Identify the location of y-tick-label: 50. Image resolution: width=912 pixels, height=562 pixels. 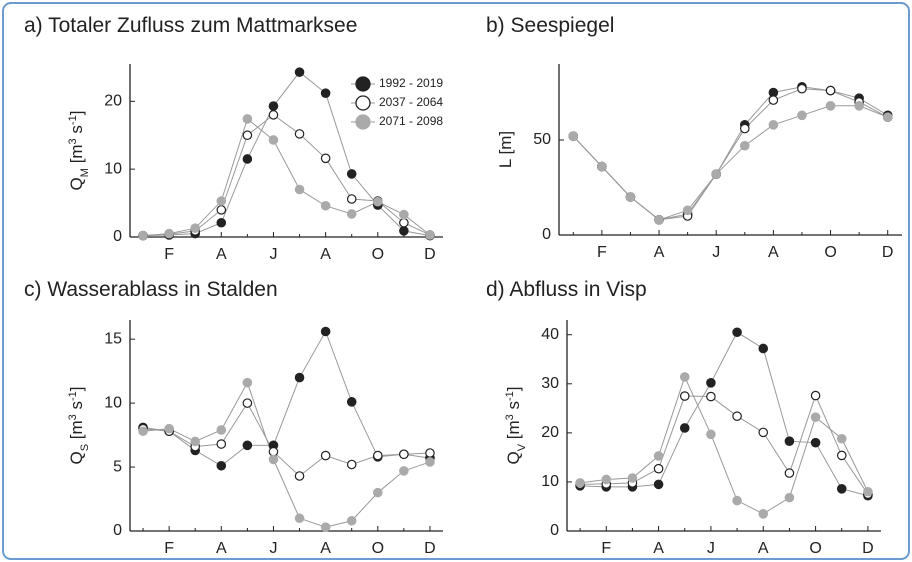
(542, 139).